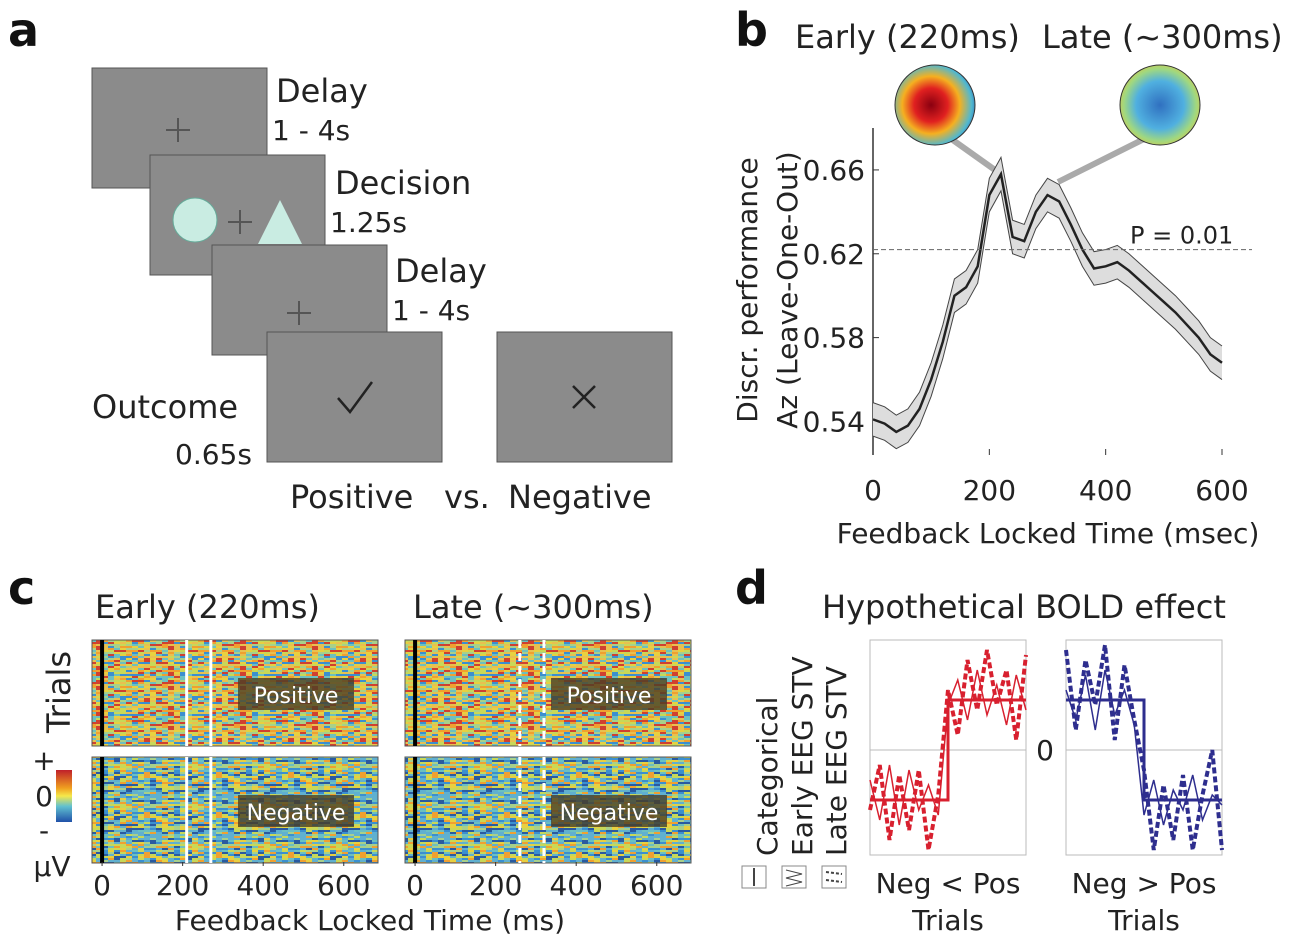  What do you see at coordinates (834, 421) in the screenshot?
I see `y-tick-label: 0.54` at bounding box center [834, 421].